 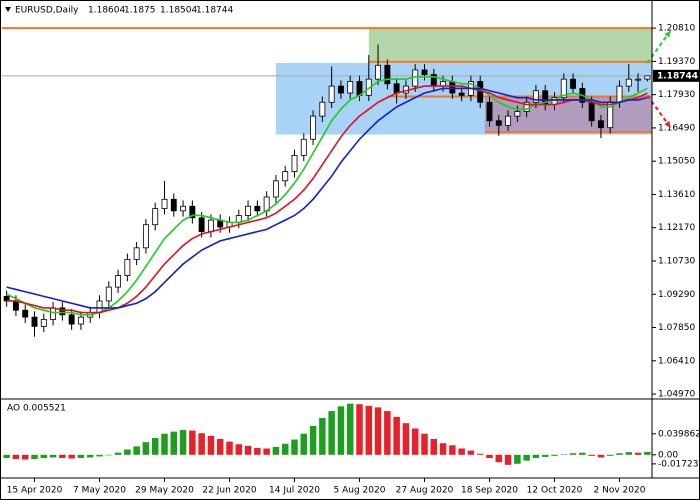 I want to click on y-tick-label: 0.00, so click(x=668, y=455).